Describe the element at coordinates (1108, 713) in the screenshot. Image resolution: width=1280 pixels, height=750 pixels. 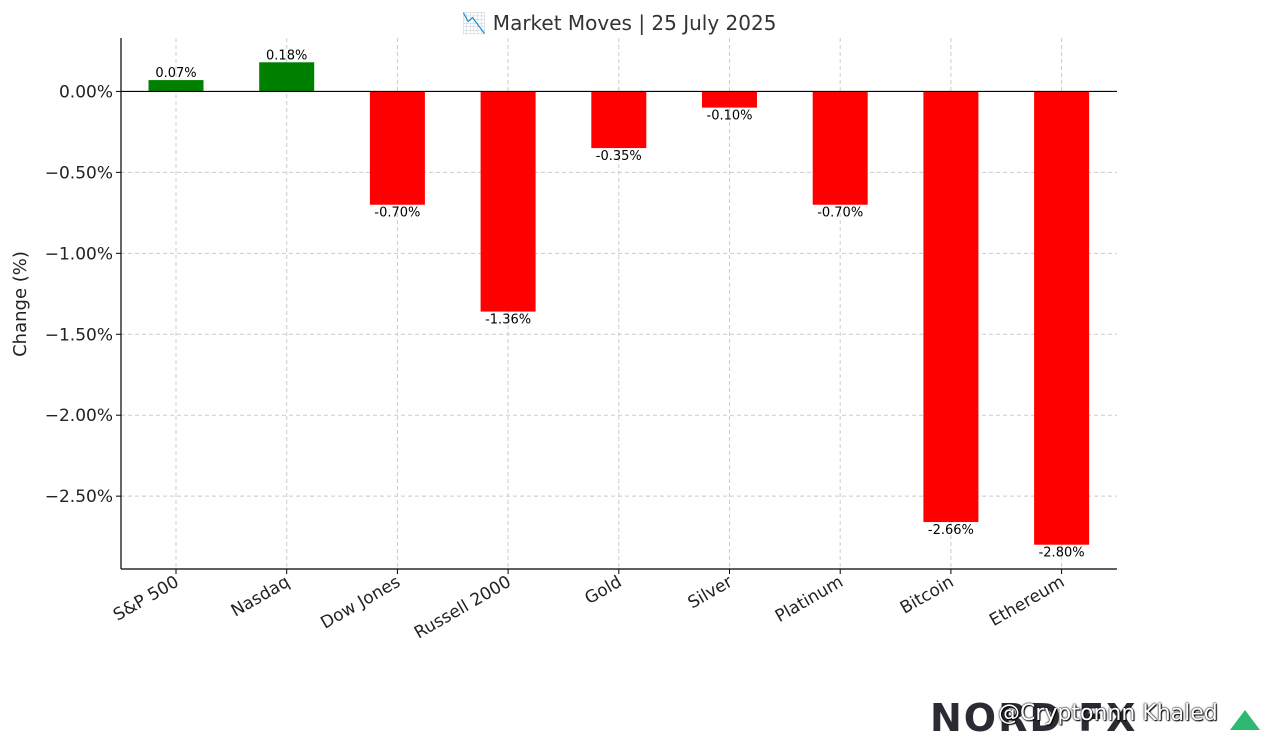
I see `author-handle: @Cryptonnn Khaled` at that location.